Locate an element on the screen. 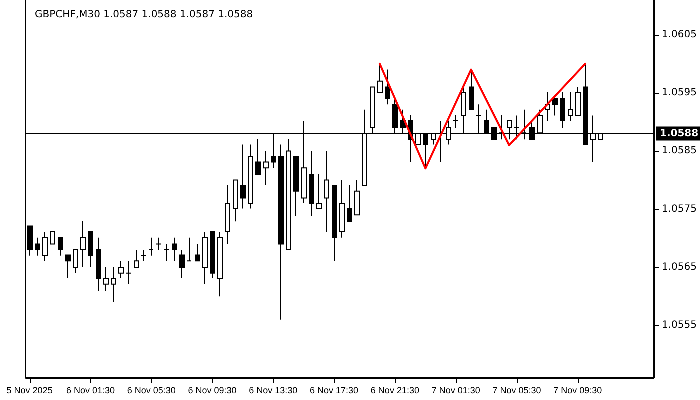 The image size is (700, 400). y-tick-label: 1.0555 is located at coordinates (680, 326).